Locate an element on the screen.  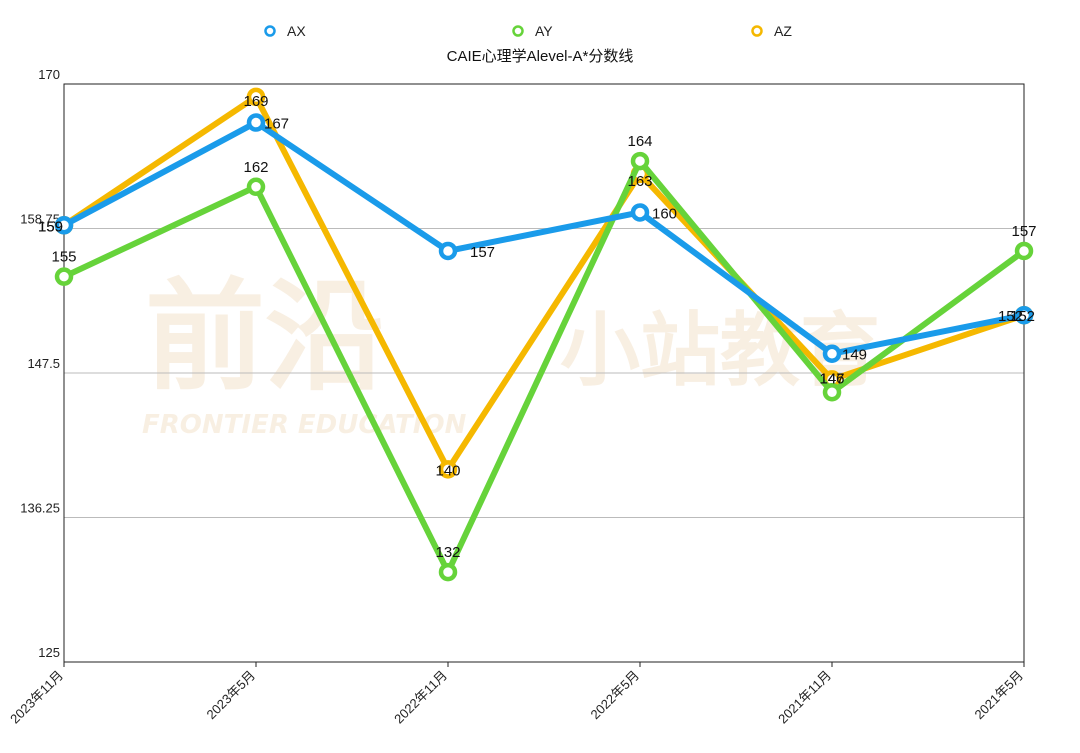
data-label-ax: 160 is located at coordinates (664, 213).